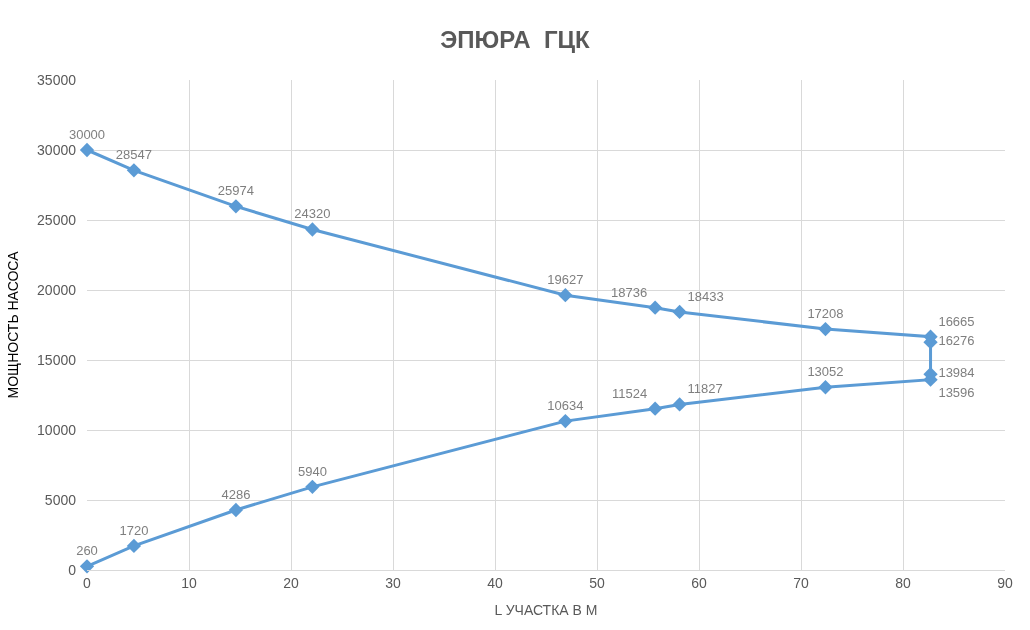  Describe the element at coordinates (57, 219) in the screenshot. I see `y-tick-label: 25000` at that location.